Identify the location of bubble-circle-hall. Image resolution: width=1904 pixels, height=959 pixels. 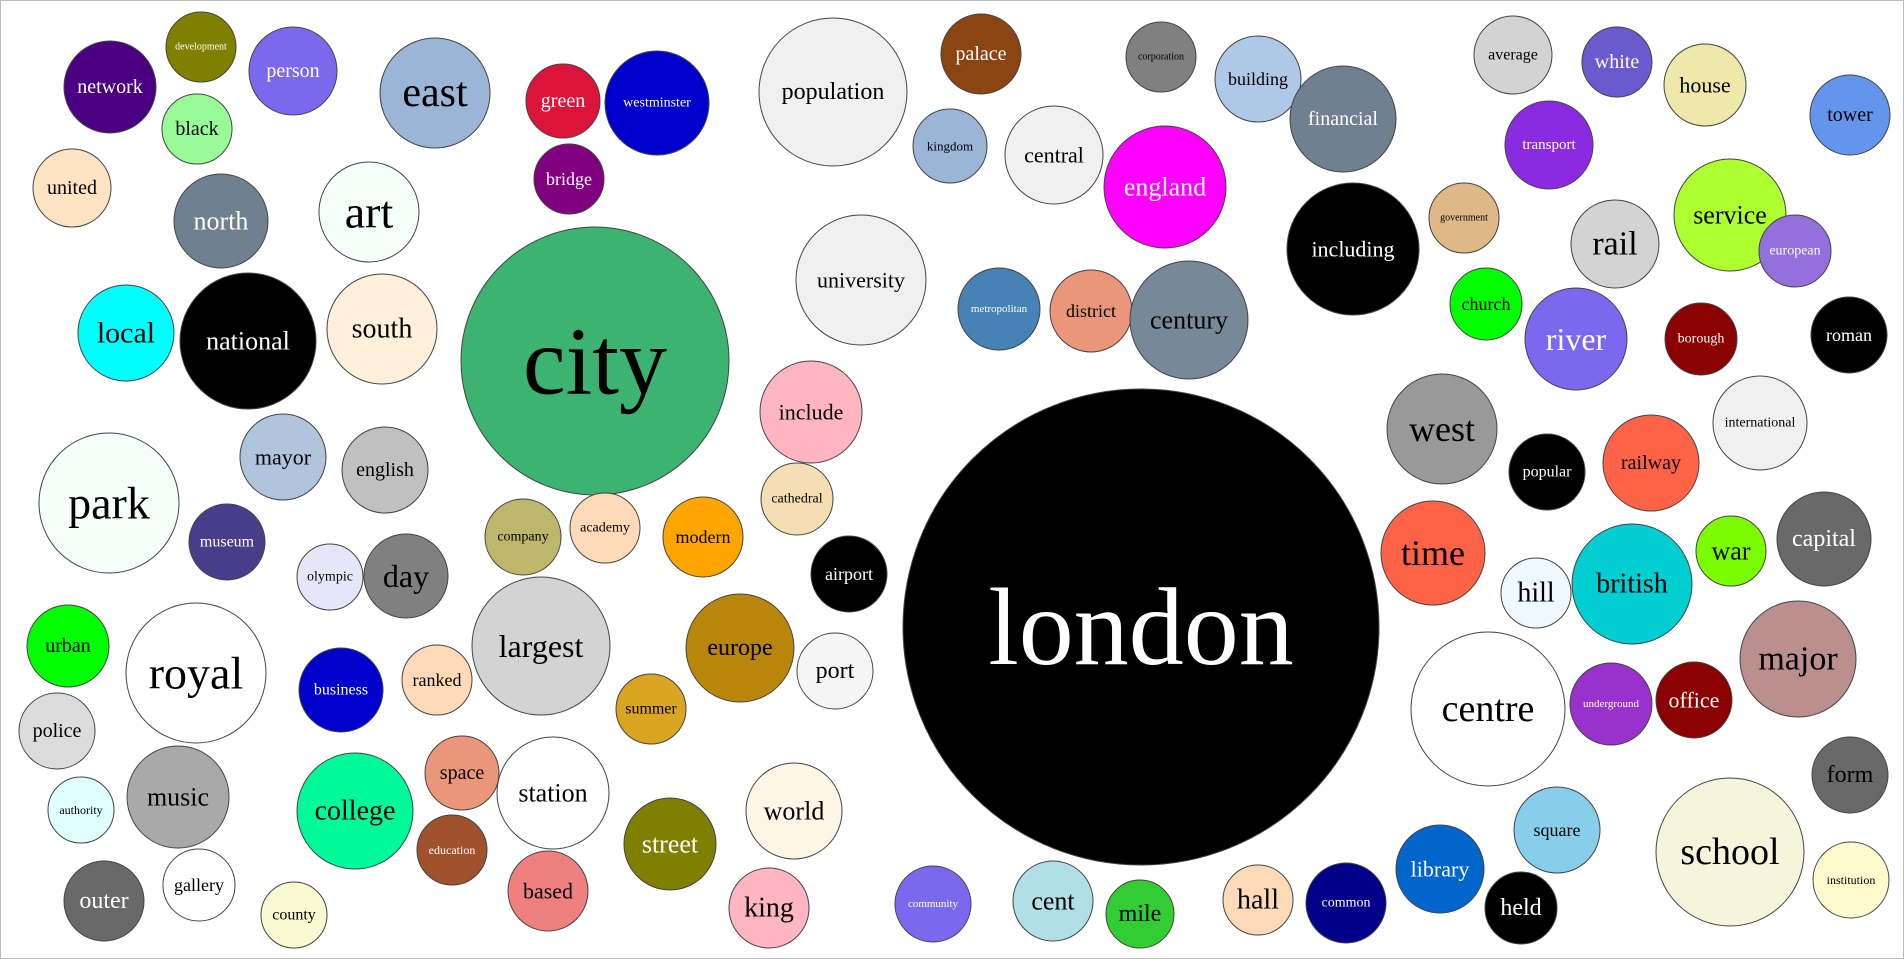
(1258, 900).